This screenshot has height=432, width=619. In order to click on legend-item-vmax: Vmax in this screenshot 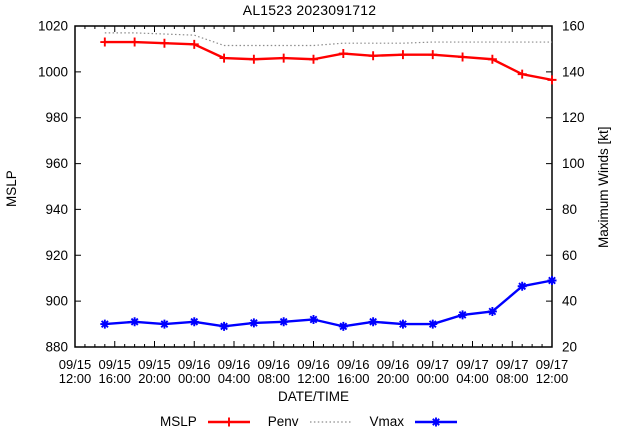, I will do `click(415, 421)`.